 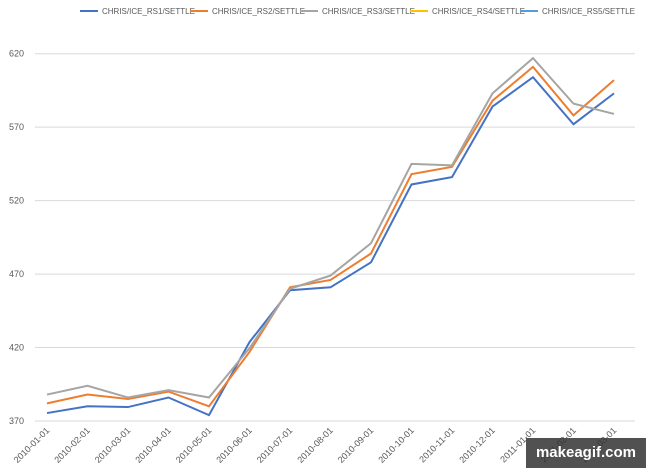 I want to click on y-tick-label: 420, so click(x=16, y=348).